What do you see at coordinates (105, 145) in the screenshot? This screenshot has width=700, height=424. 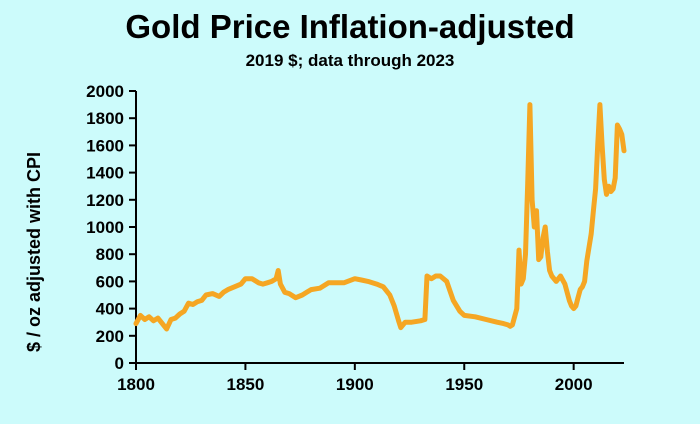 I see `y-tick-label: 1600` at bounding box center [105, 145].